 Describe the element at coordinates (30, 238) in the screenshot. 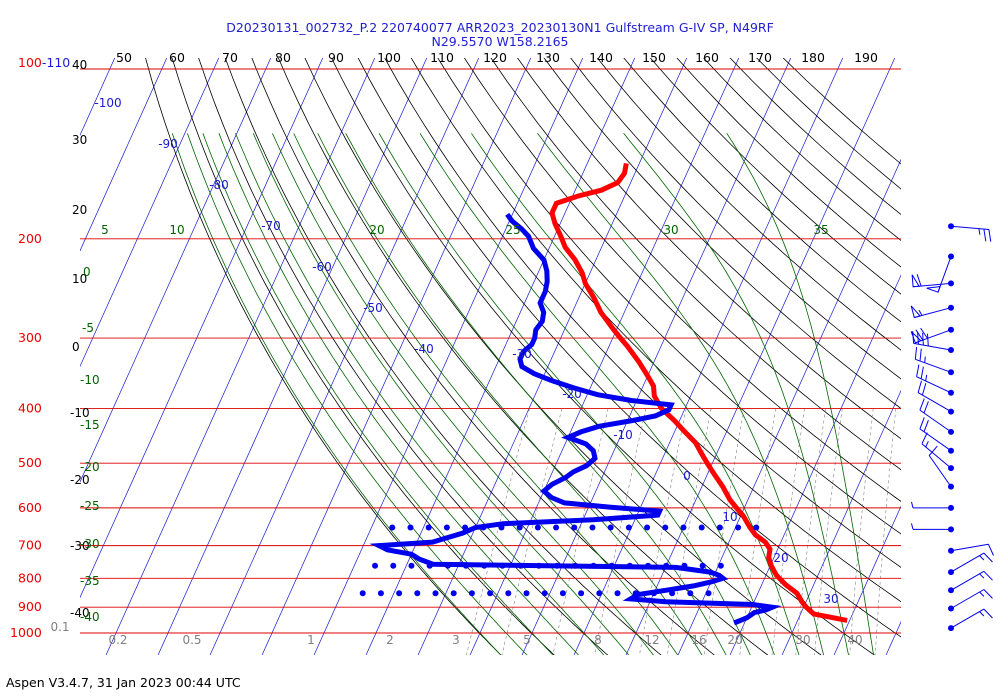

I see `pressure-label: 200` at that location.